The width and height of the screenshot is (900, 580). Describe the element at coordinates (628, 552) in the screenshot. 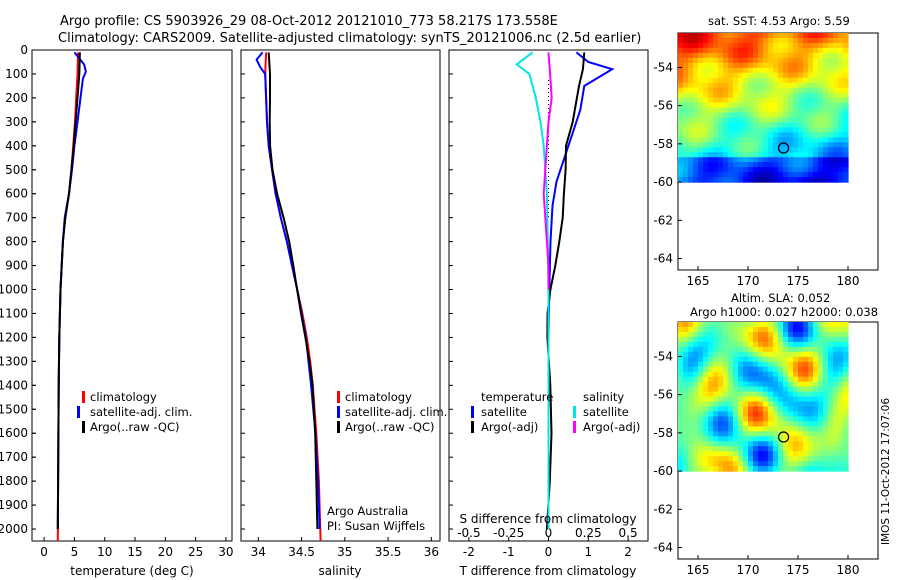

I see `x-tick-label: 2` at that location.